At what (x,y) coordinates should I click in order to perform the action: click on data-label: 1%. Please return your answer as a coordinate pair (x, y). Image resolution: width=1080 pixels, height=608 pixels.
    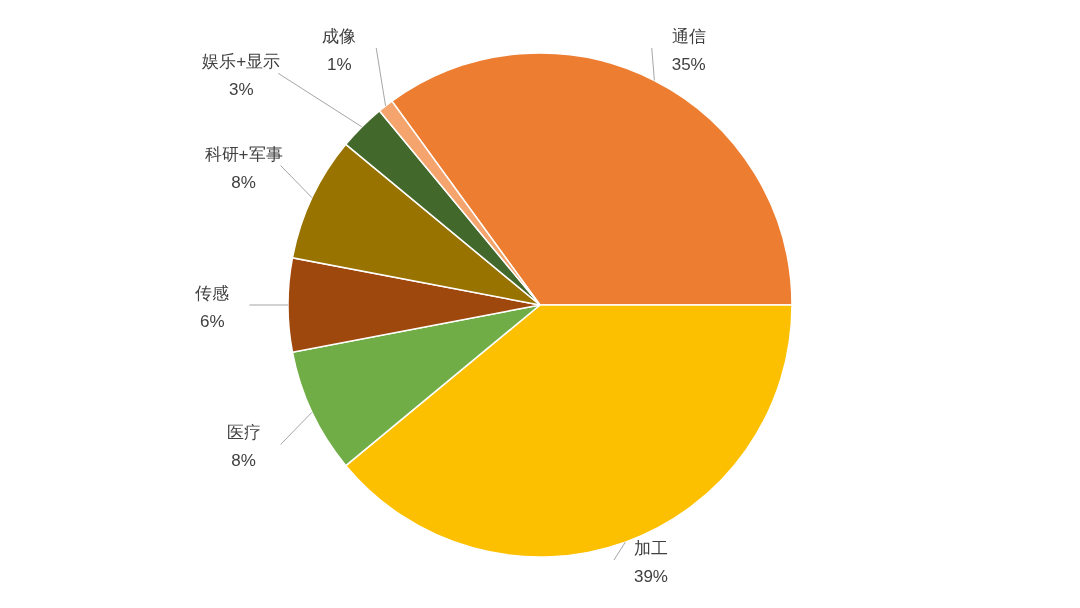
    Looking at the image, I should click on (339, 64).